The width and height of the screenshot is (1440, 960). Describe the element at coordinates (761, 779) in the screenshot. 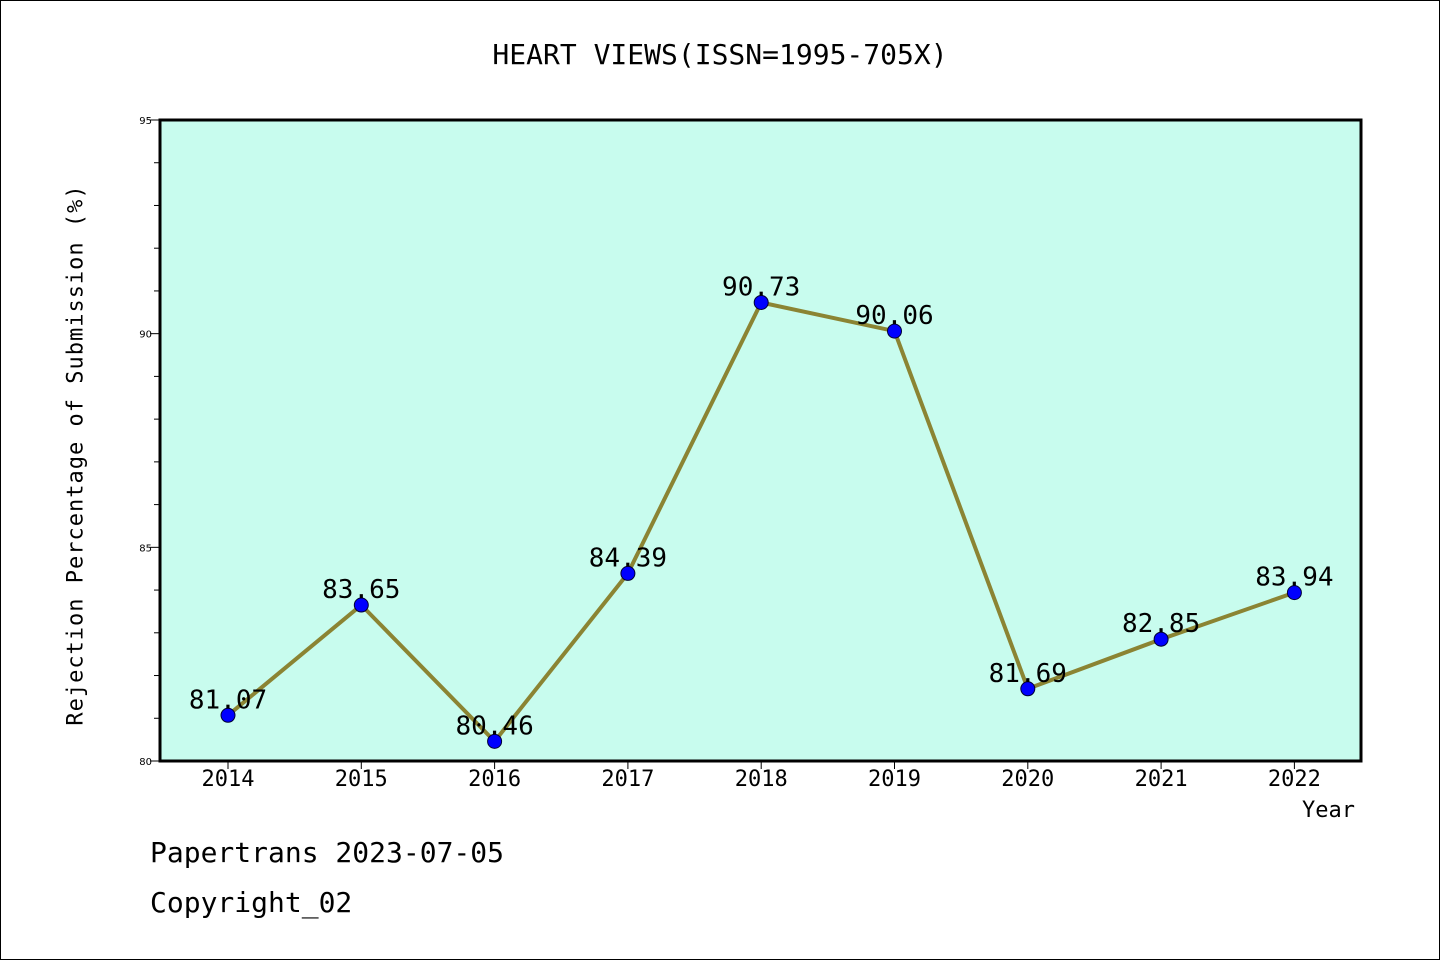

I see `x-tick-label: 2018` at that location.